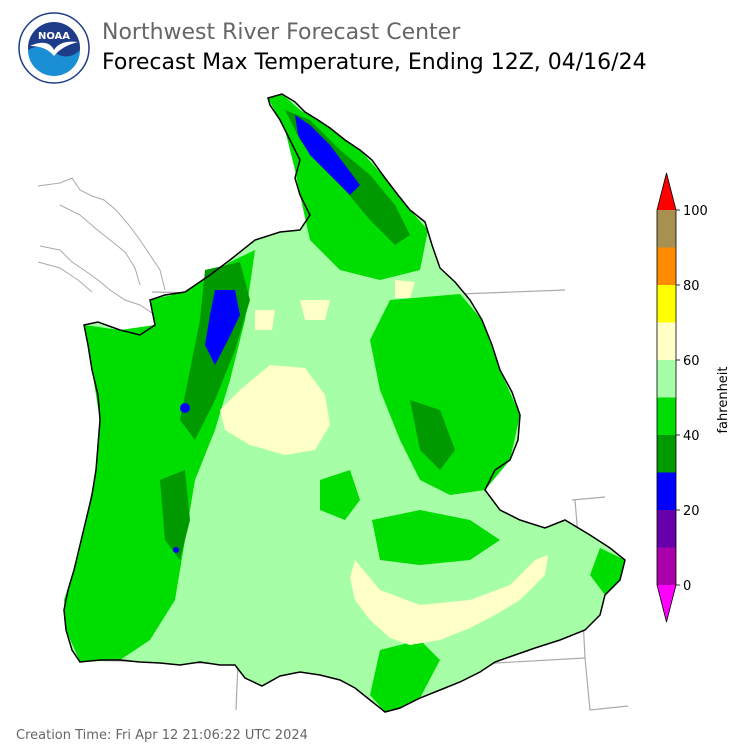 This screenshot has width=756, height=756. What do you see at coordinates (691, 286) in the screenshot?
I see `colorbar-tick-label: 80` at bounding box center [691, 286].